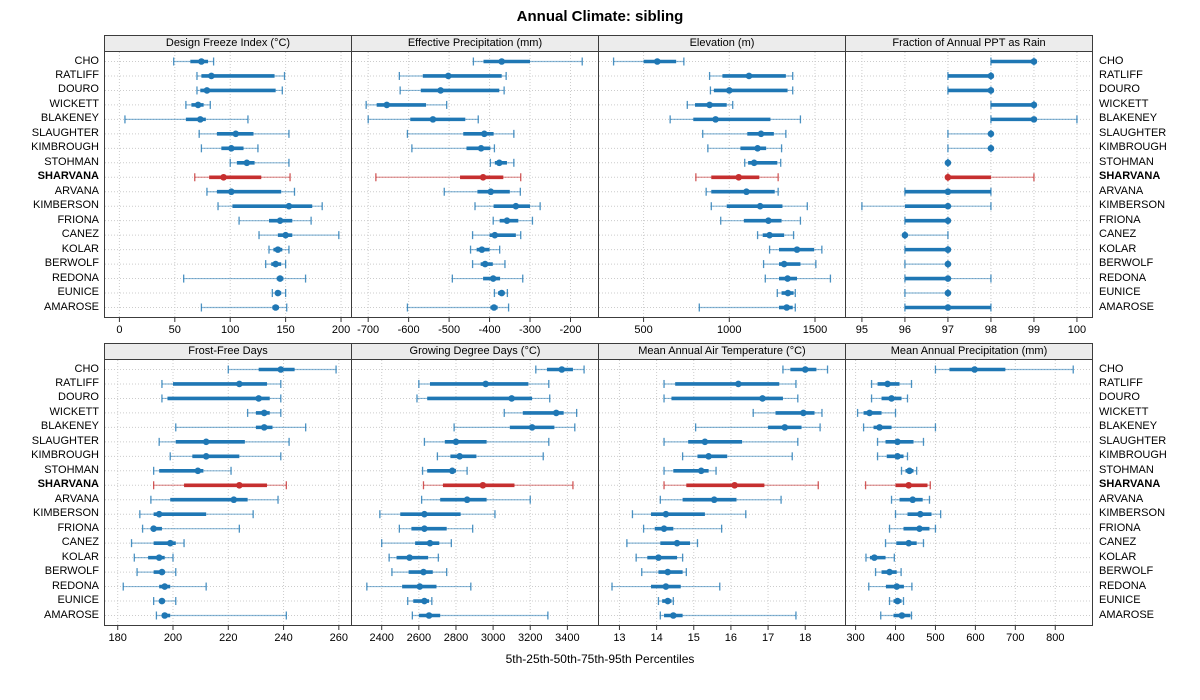 Image resolution: width=1200 pixels, height=700 pixels. Describe the element at coordinates (76, 190) in the screenshot. I see `station-label: ARVANA` at that location.